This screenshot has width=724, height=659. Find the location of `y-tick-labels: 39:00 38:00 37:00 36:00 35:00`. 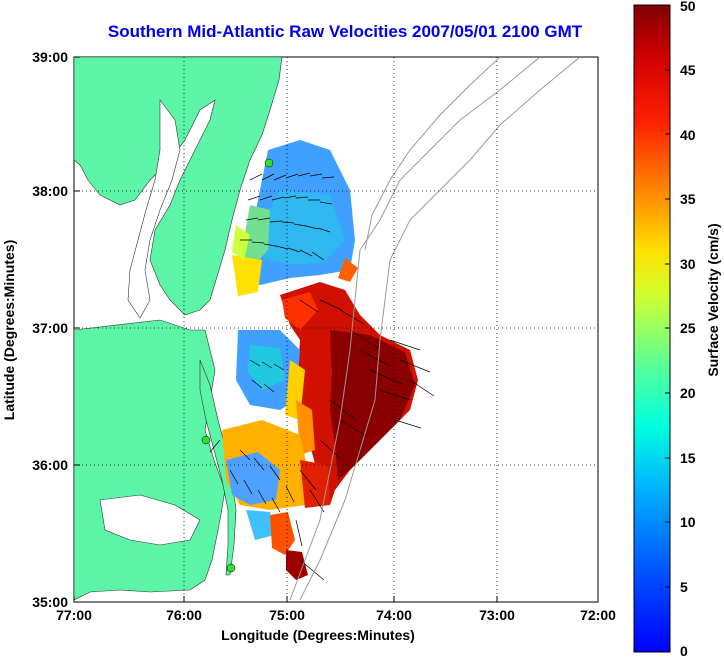

y-tick-labels: 39:00 38:00 37:00 36:00 35:00 is located at coordinates (50, 329).